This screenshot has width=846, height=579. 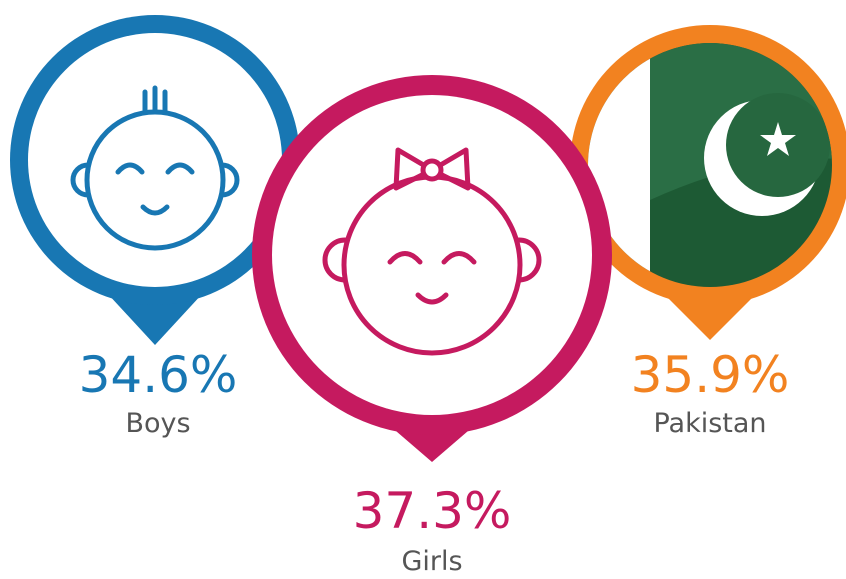 What do you see at coordinates (158, 375) in the screenshot?
I see `boys-value: 34.6%` at bounding box center [158, 375].